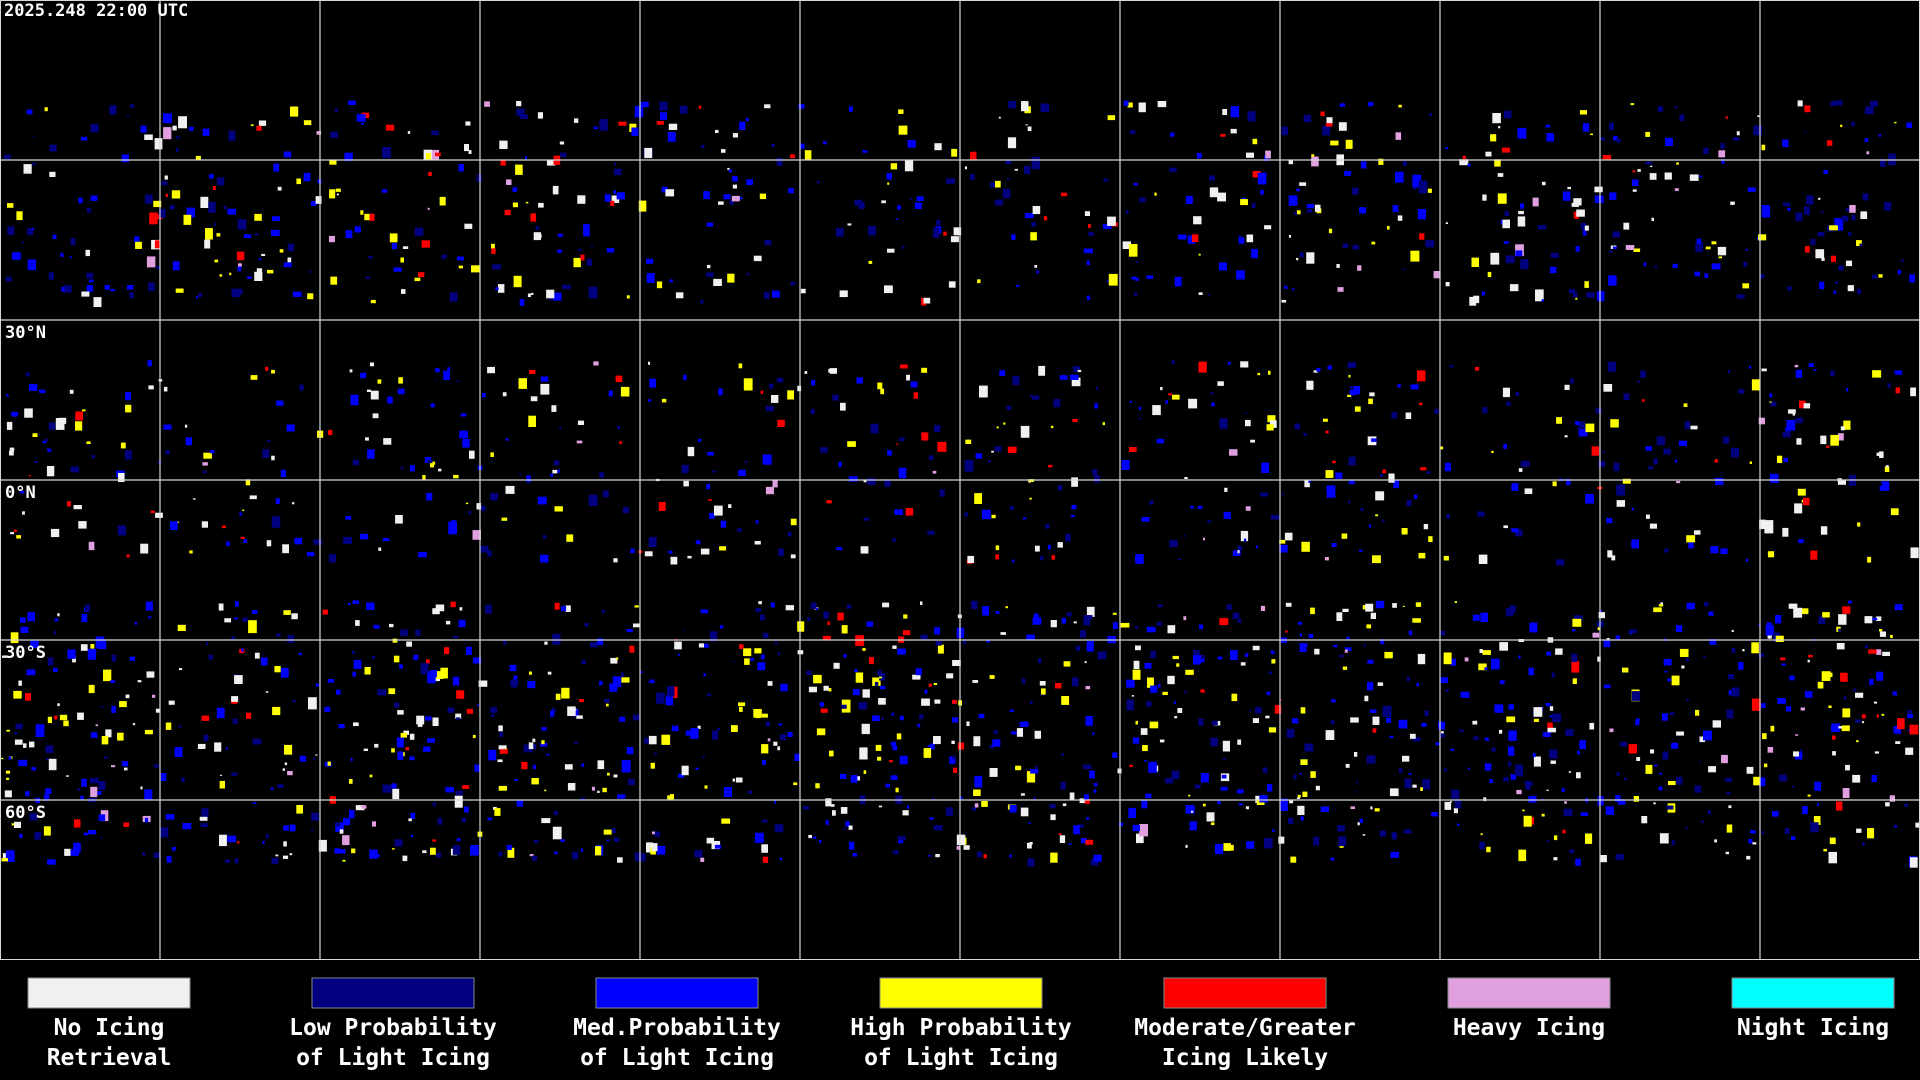 This screenshot has width=1920, height=1080. I want to click on legend-label: of Light Icing, so click(393, 1058).